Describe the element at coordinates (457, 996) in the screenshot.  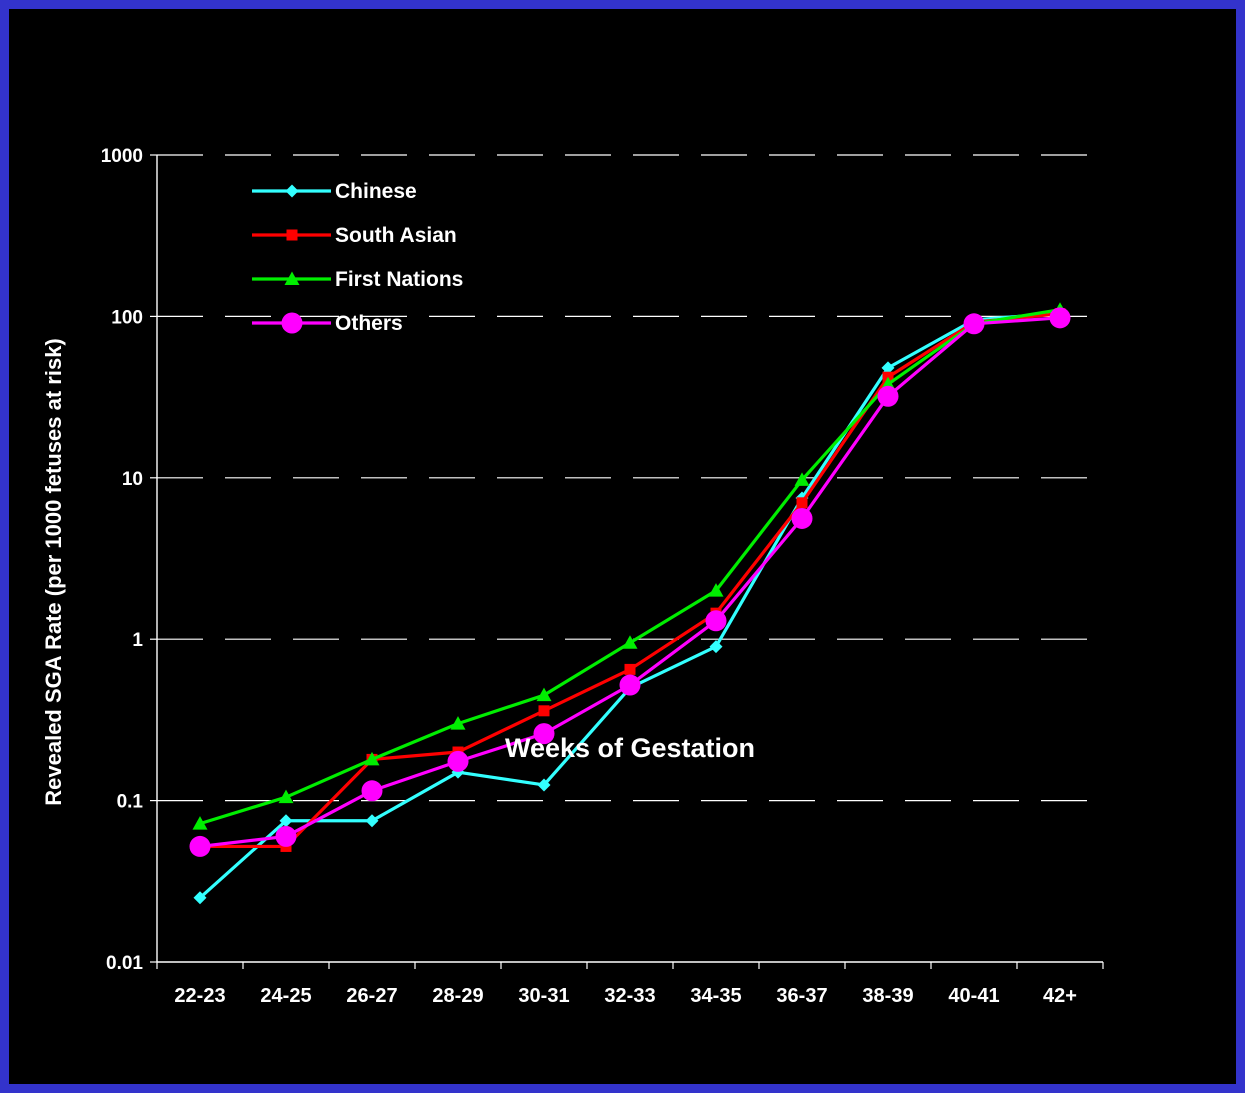
I see `x-tick-label: 28-29` at that location.